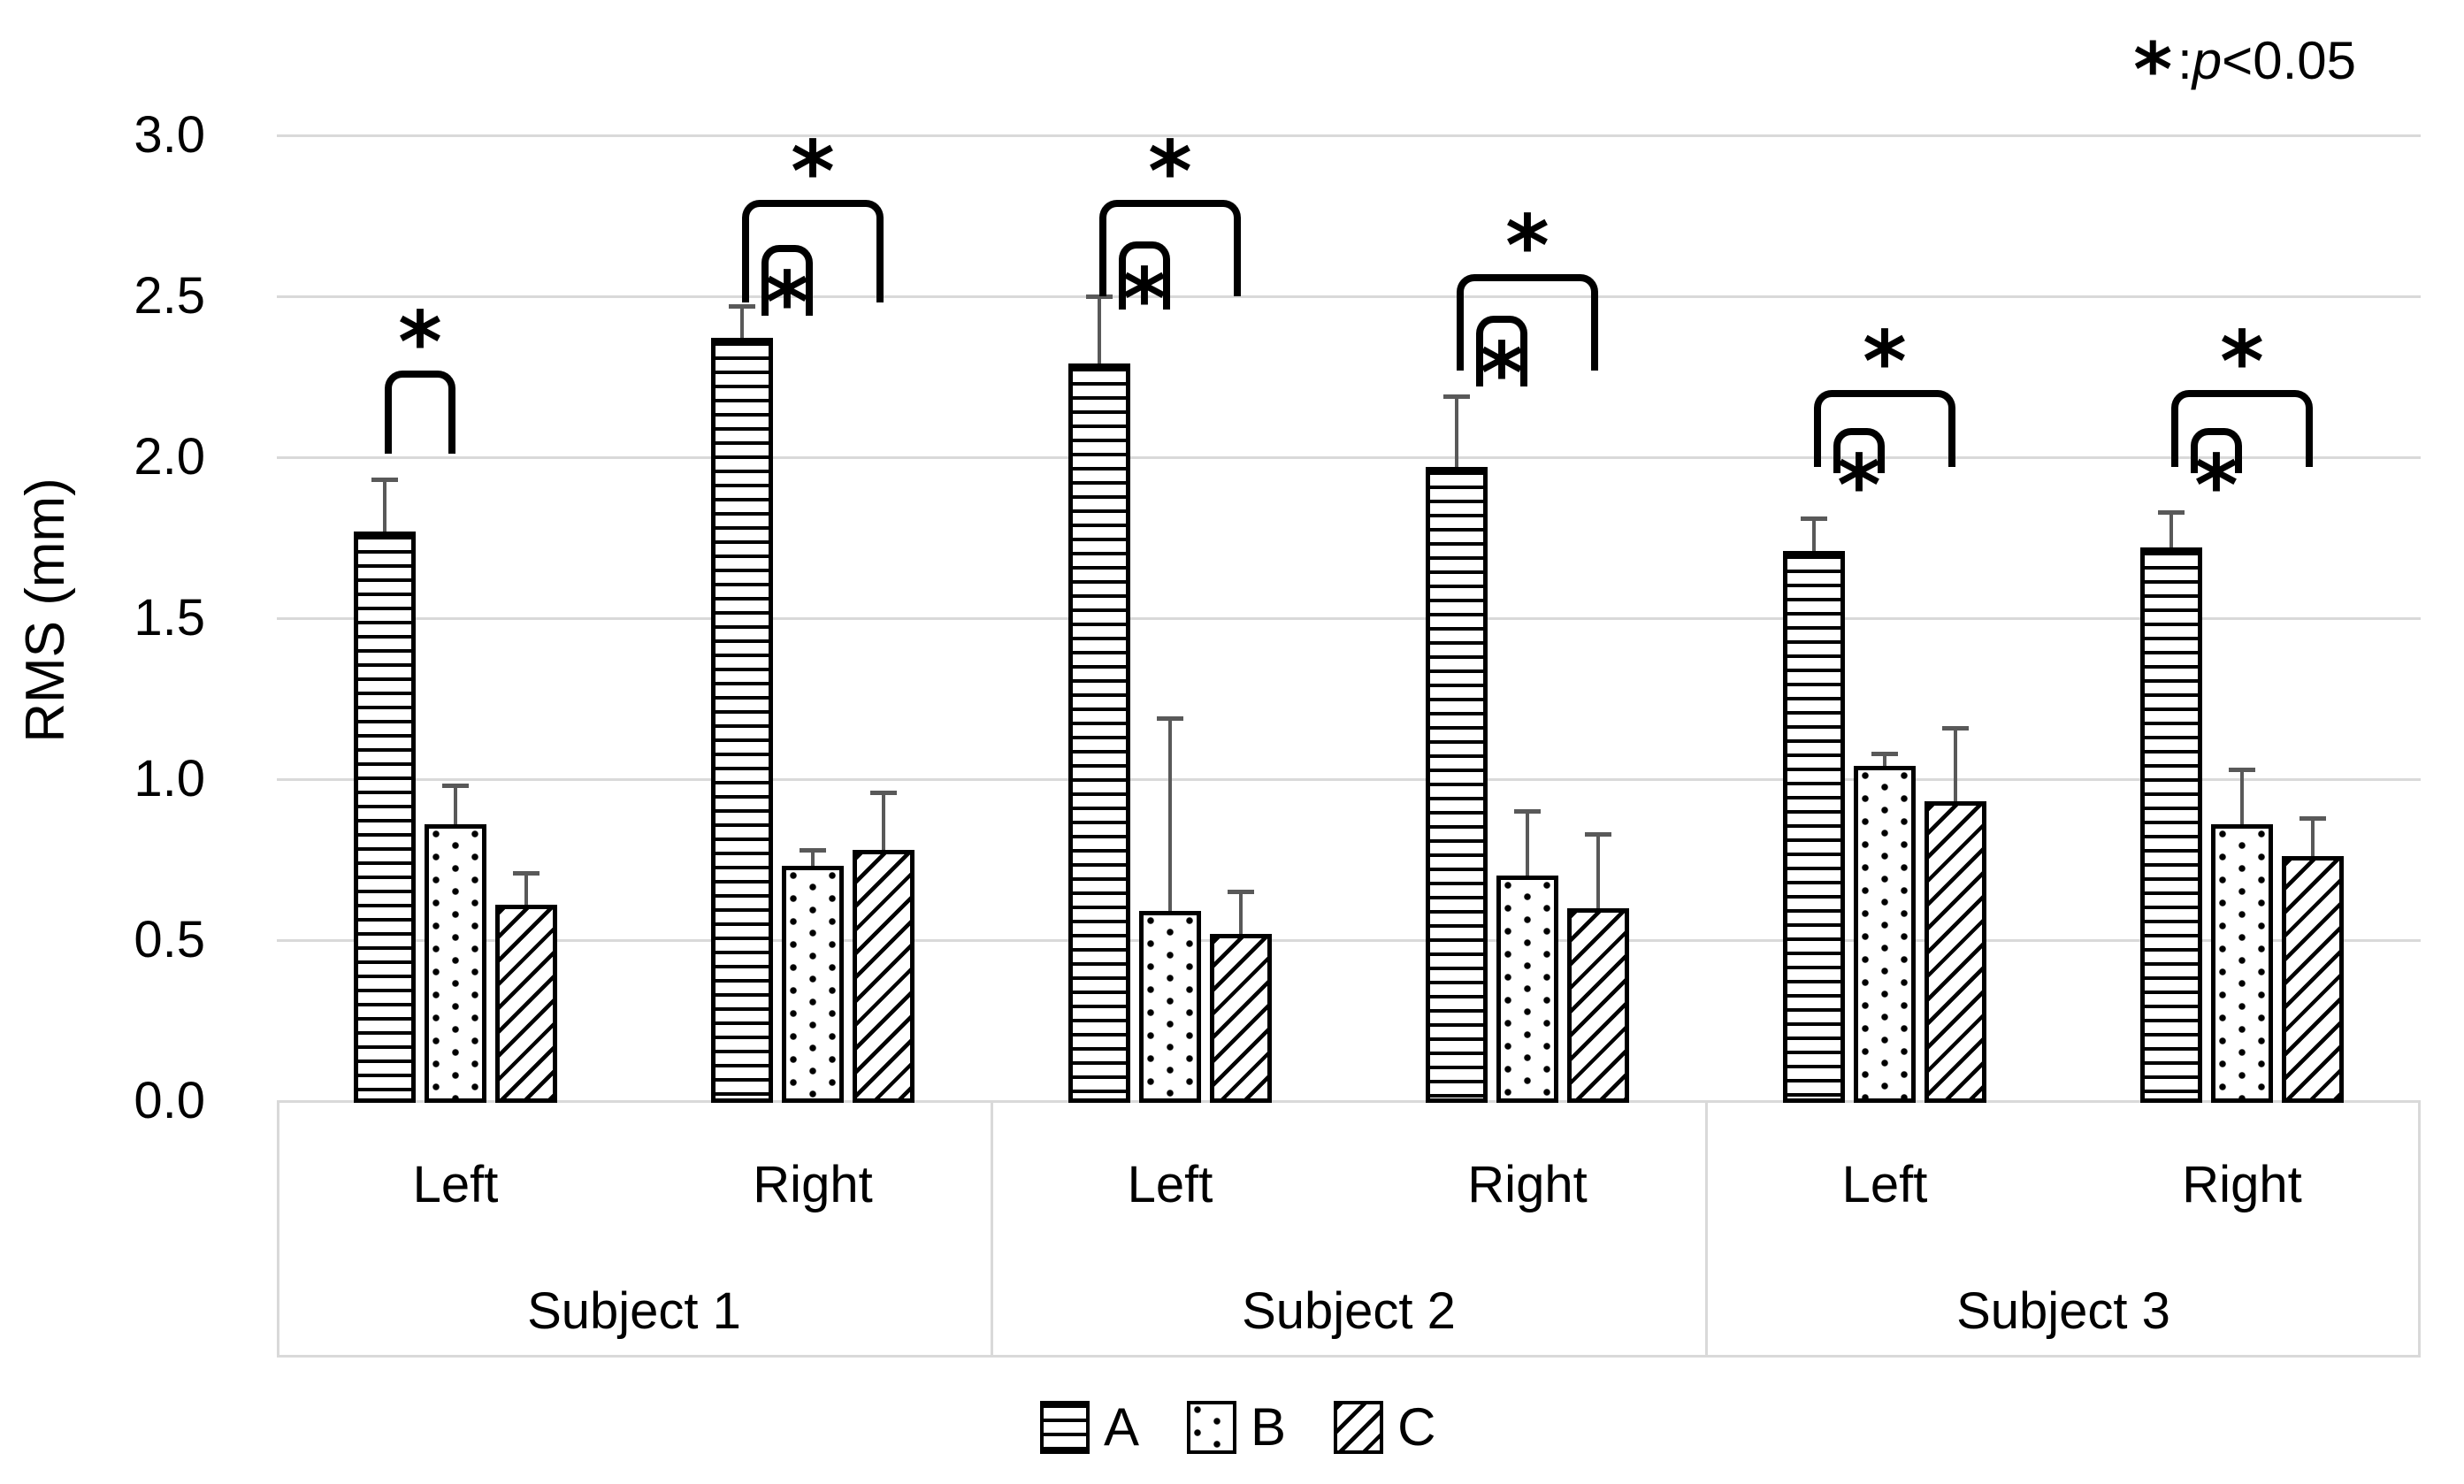 This screenshot has height=1484, width=2464. I want to click on gridline-0.5, so click(1349, 940).